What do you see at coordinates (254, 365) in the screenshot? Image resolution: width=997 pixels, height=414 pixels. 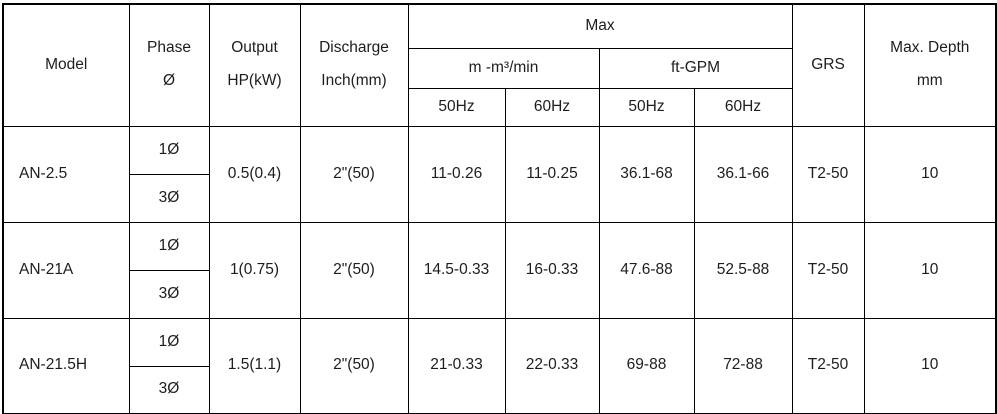 I see `output-cell: 1.5(1.1)` at bounding box center [254, 365].